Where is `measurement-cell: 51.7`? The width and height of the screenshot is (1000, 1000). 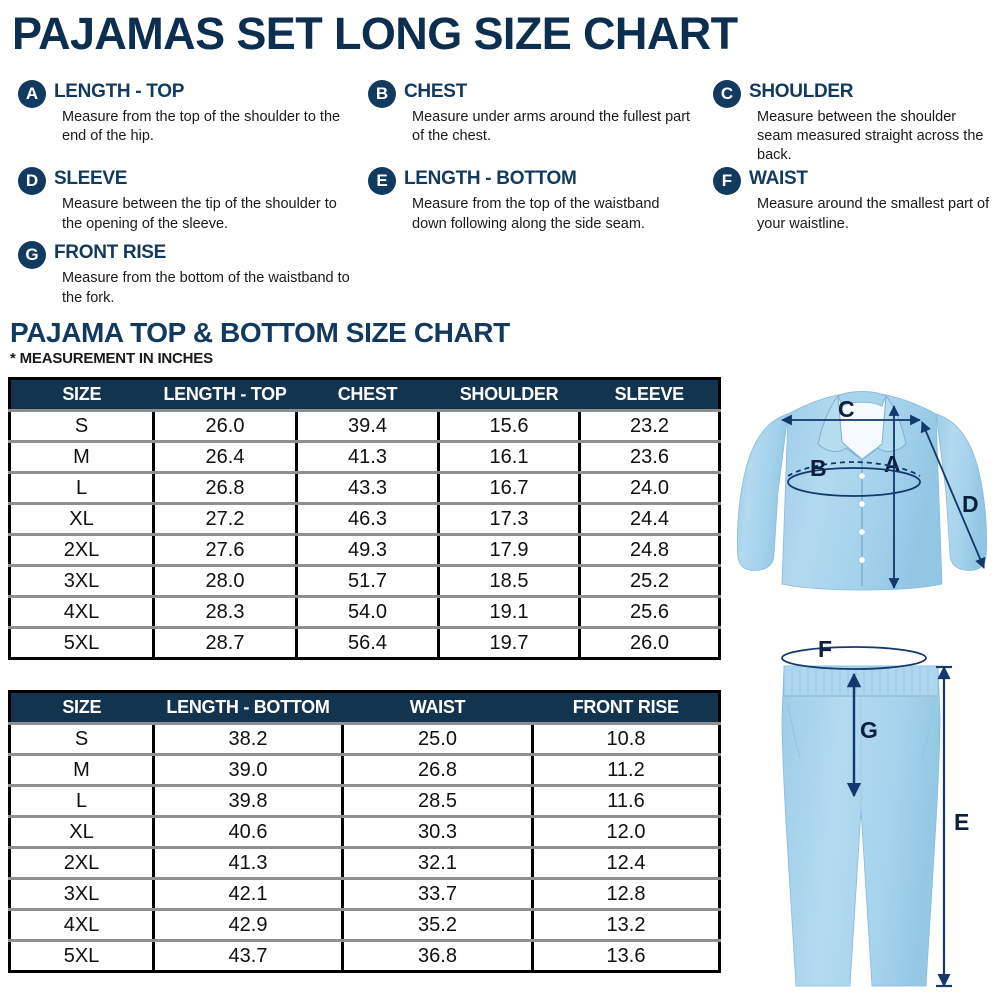 measurement-cell: 51.7 is located at coordinates (368, 581).